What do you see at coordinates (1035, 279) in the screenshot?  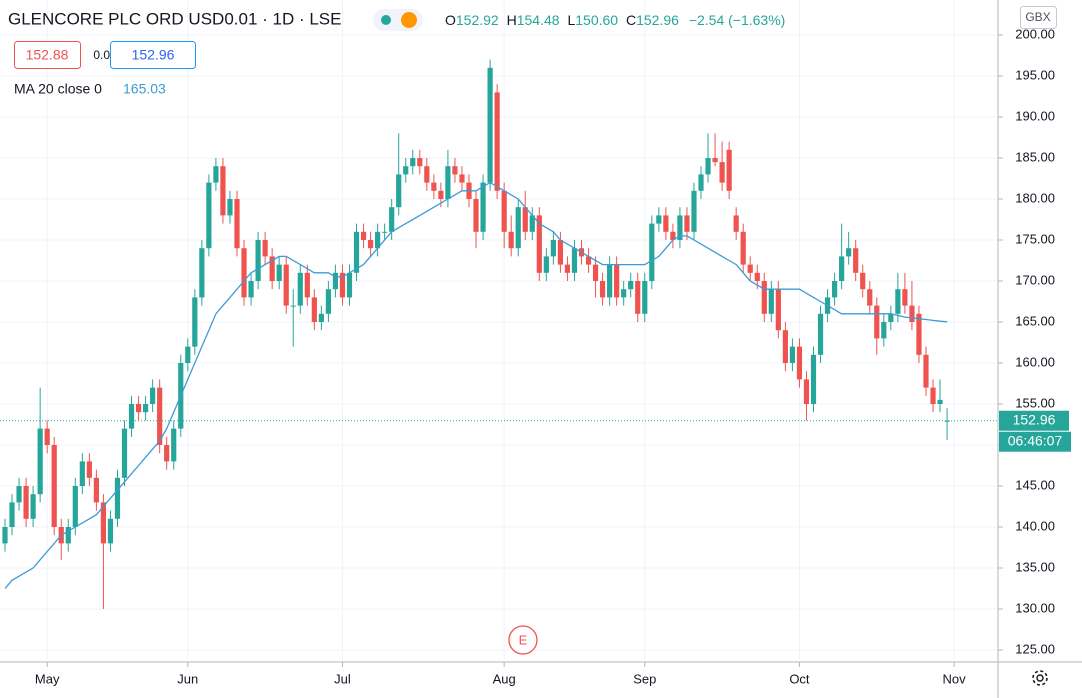 I see `y-tick-label: 170.00` at bounding box center [1035, 279].